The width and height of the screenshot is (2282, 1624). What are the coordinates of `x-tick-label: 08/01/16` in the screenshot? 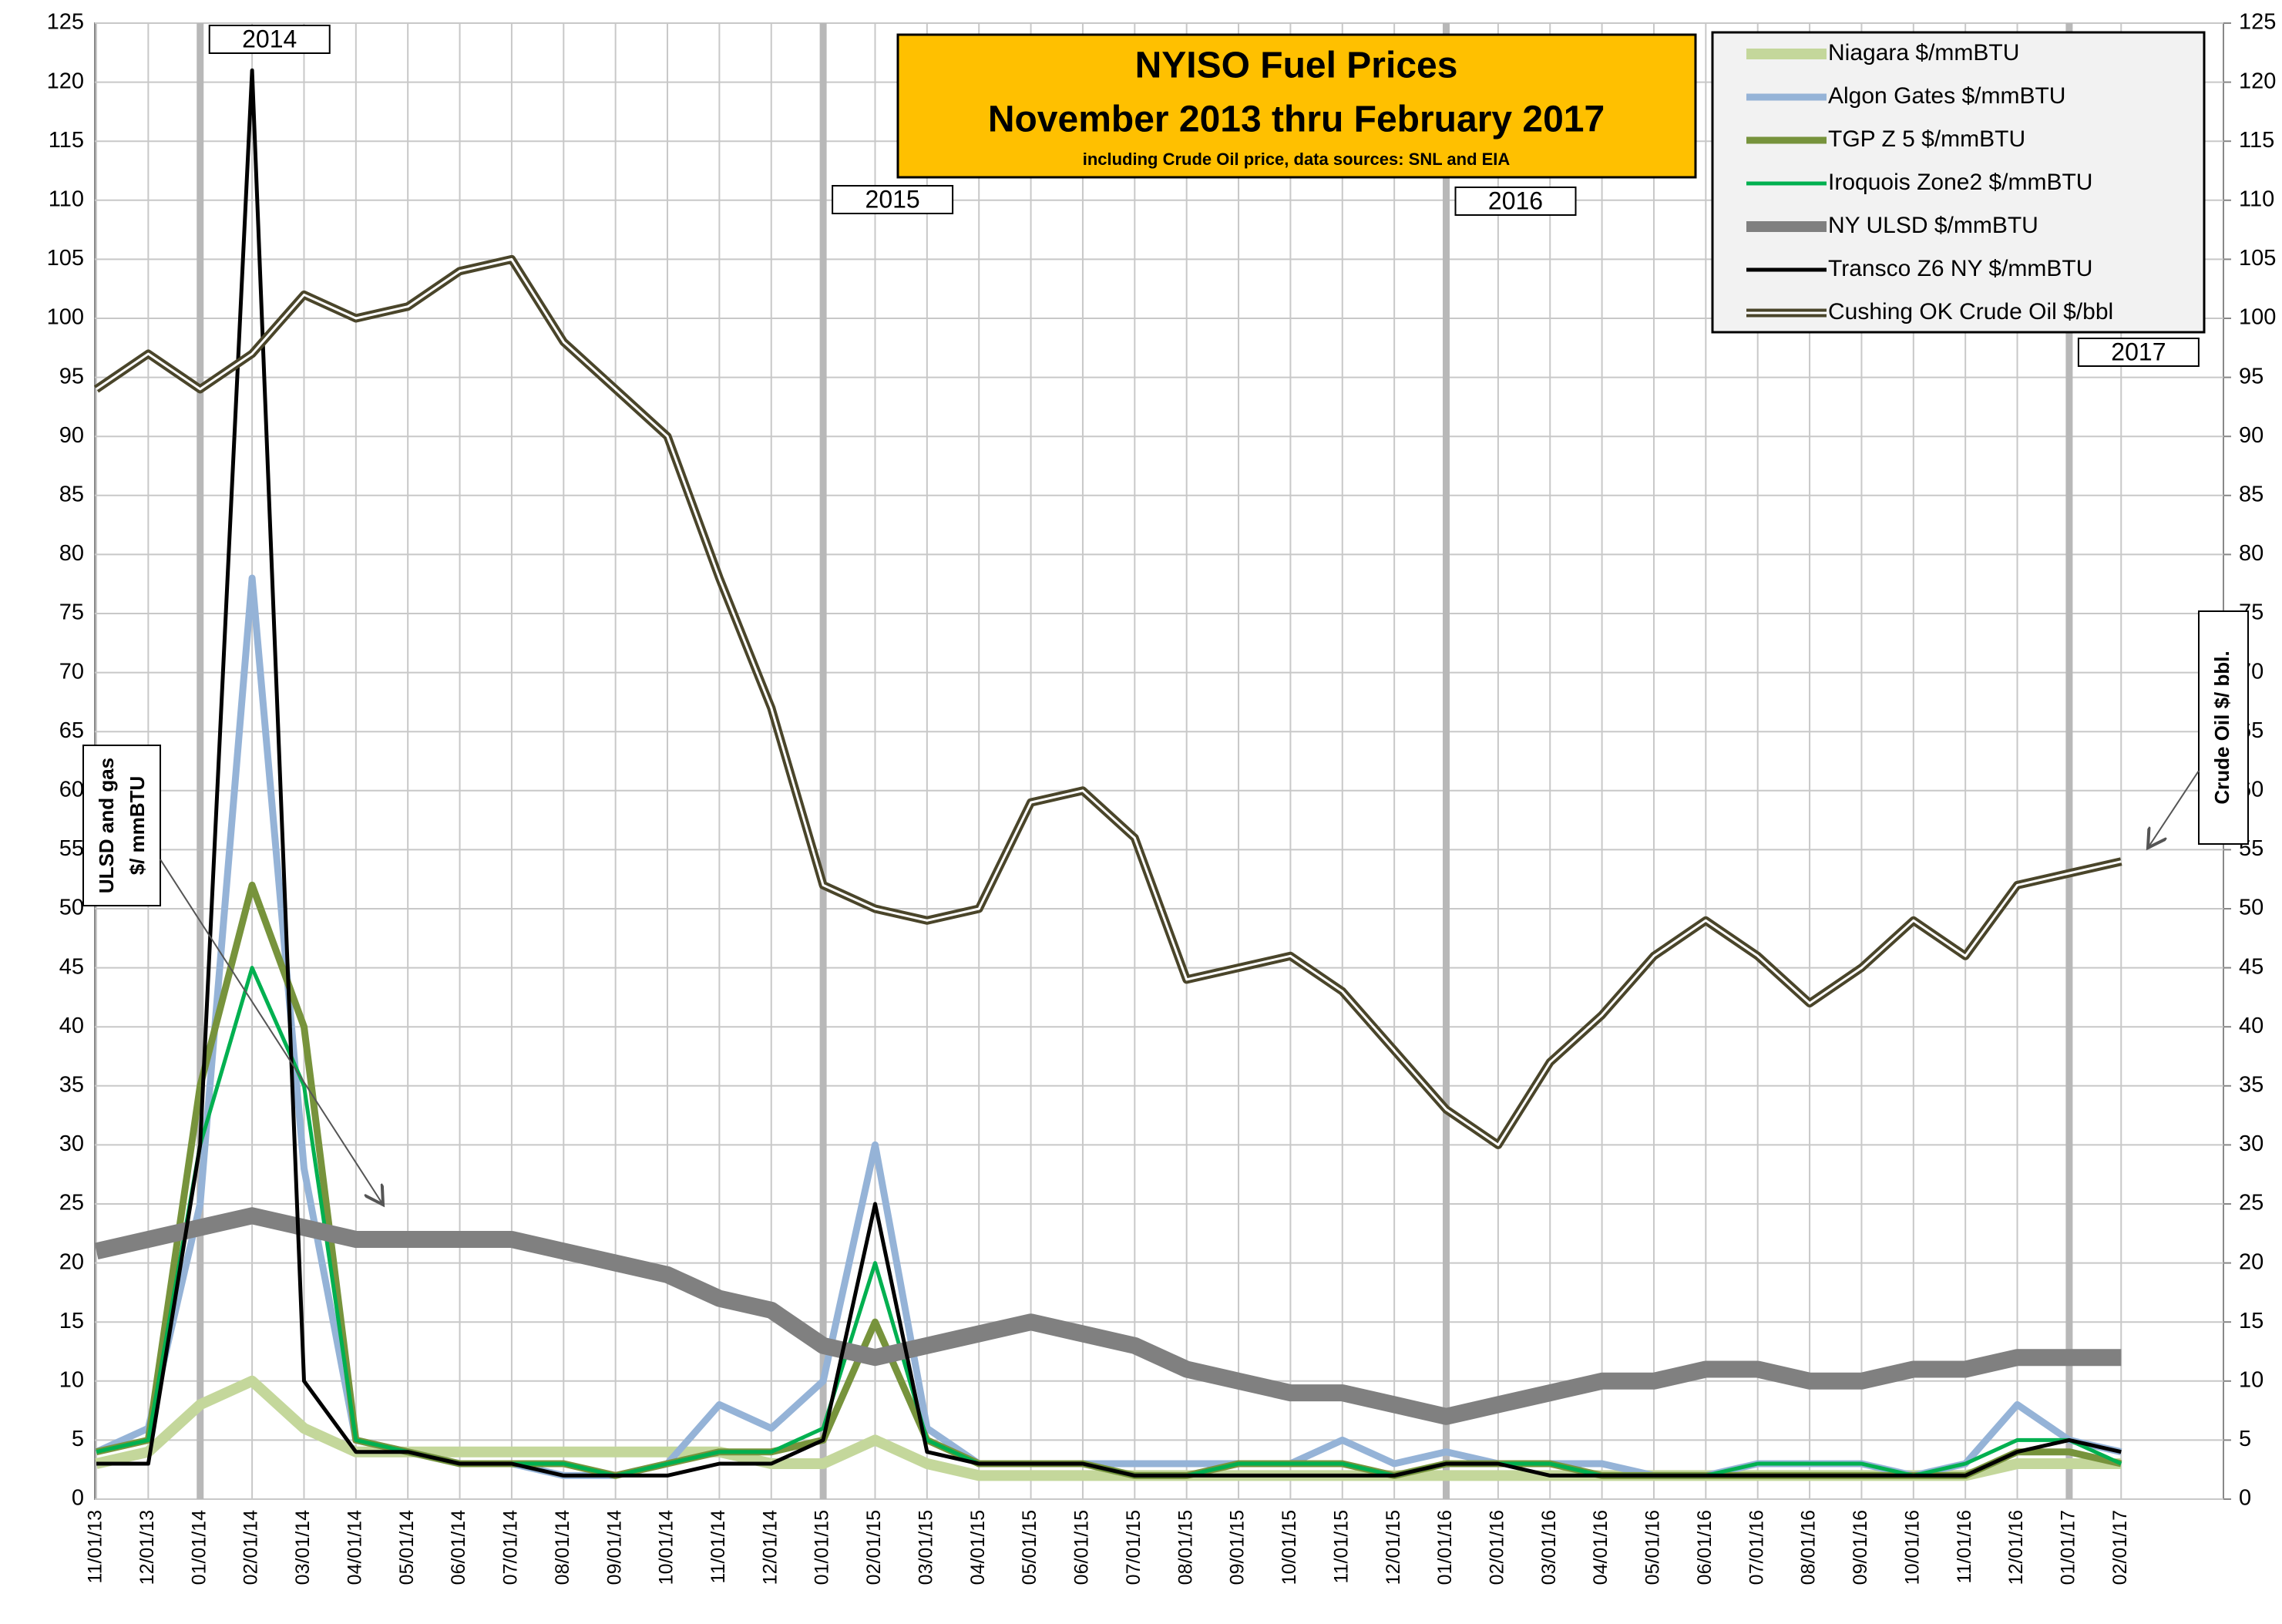 It's located at (1809, 1547).